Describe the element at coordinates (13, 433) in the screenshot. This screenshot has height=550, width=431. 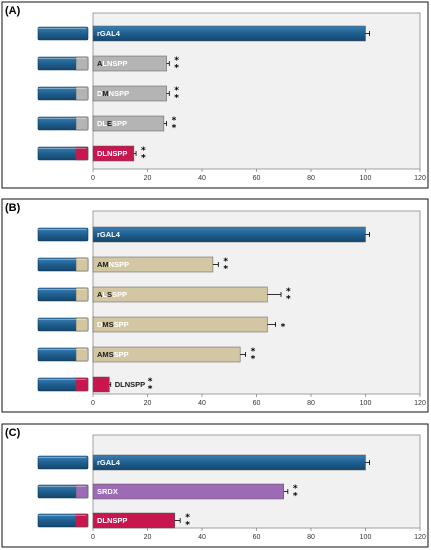
I see `panel-label: (C)` at that location.